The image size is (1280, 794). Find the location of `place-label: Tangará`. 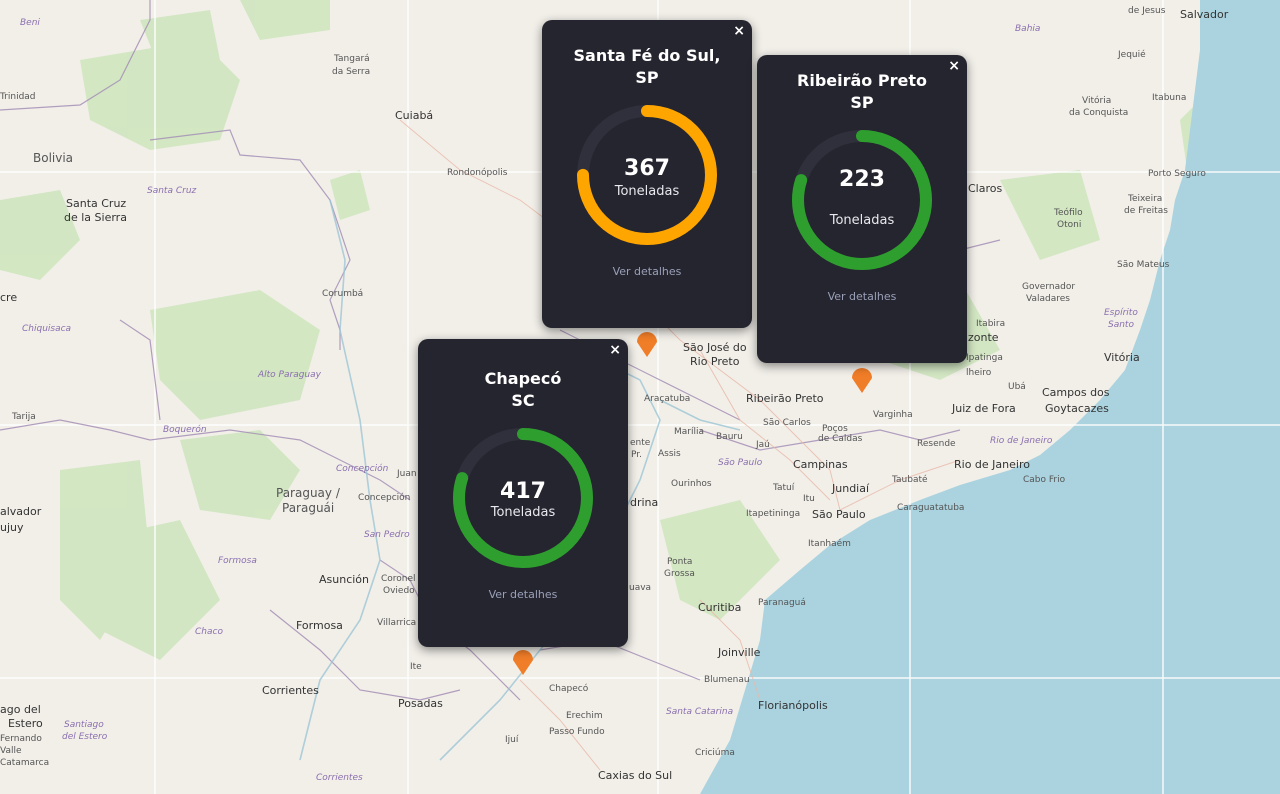

place-label: Tangará is located at coordinates (351, 59).